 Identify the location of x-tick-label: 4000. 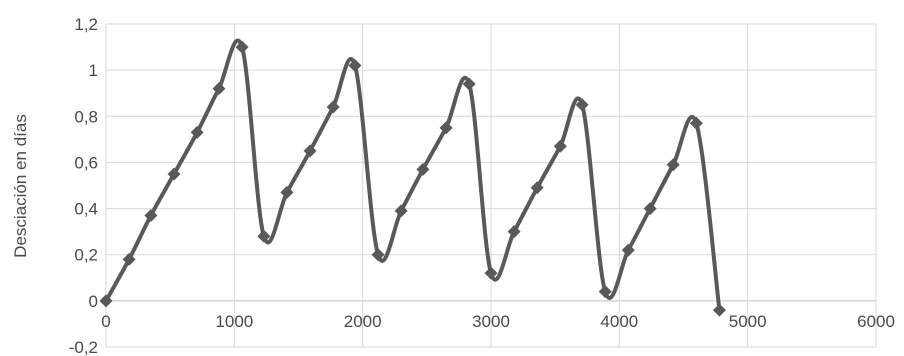
(619, 321).